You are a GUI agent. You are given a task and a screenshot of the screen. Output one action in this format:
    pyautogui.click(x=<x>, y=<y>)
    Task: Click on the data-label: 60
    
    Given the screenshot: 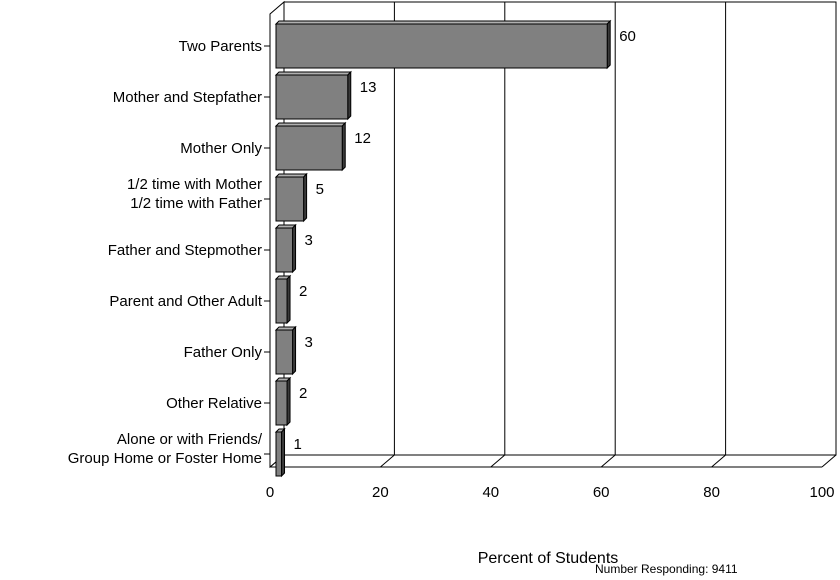 What is the action you would take?
    pyautogui.click(x=627, y=36)
    